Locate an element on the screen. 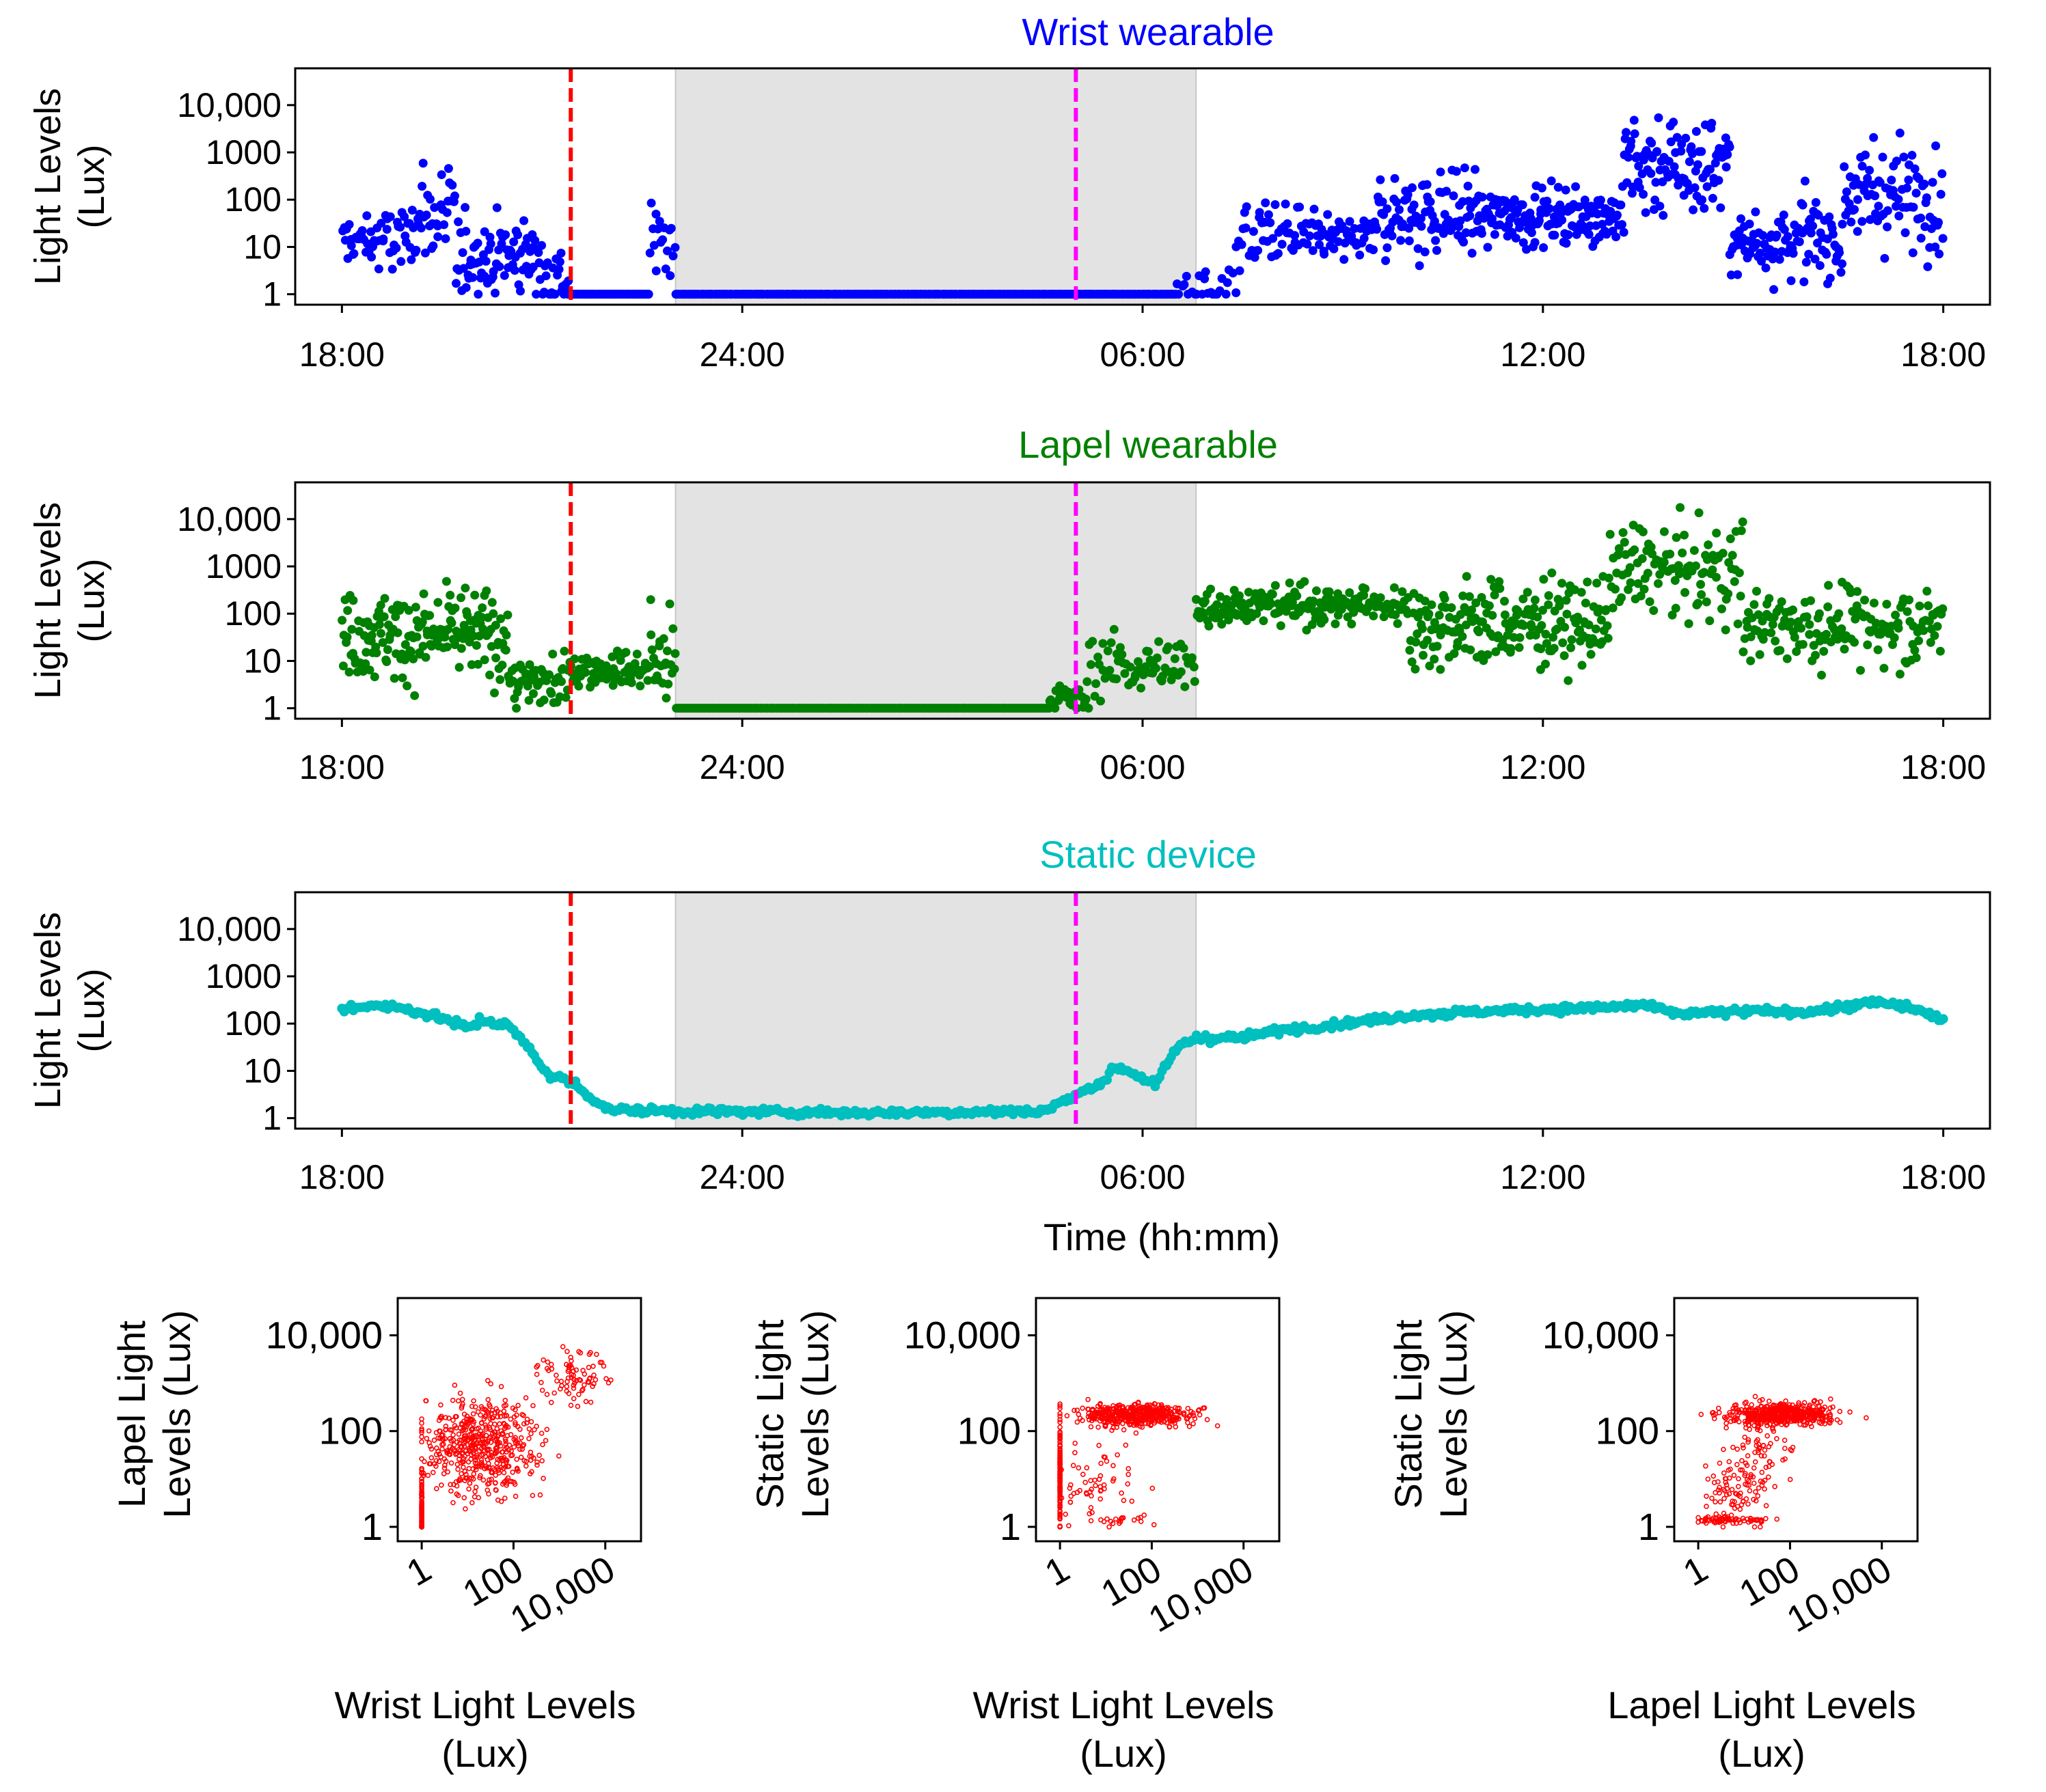  data-points is located at coordinates (1782, 1462).